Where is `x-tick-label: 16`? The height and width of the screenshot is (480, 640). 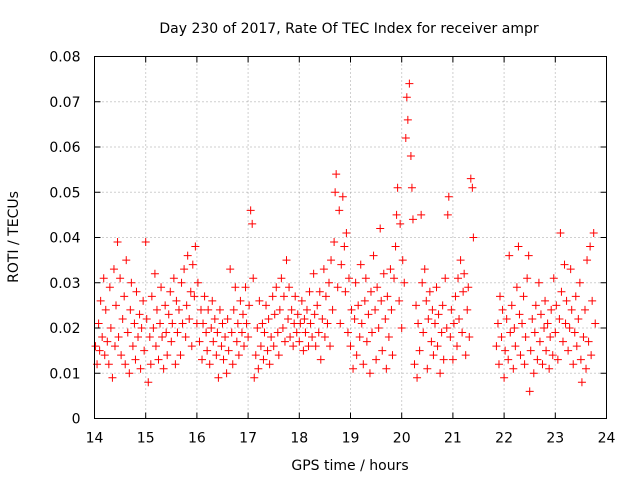
x-tick-label: 16 is located at coordinates (197, 439).